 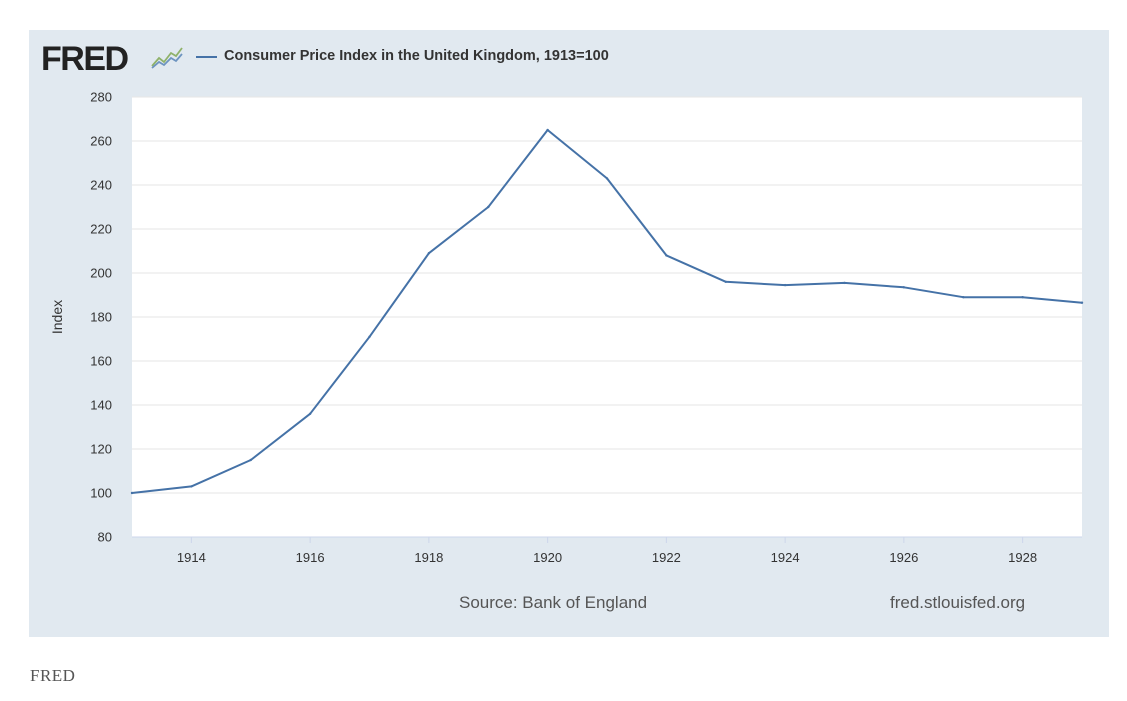 I want to click on x-tick-label: 1924, so click(x=785, y=557).